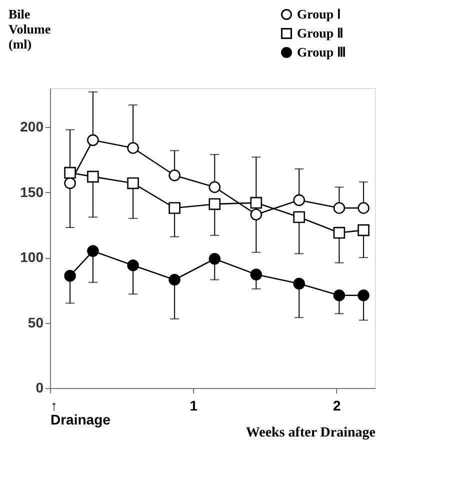 This screenshot has width=464, height=499. What do you see at coordinates (320, 33) in the screenshot?
I see `legend-label: Group Ⅱ` at bounding box center [320, 33].